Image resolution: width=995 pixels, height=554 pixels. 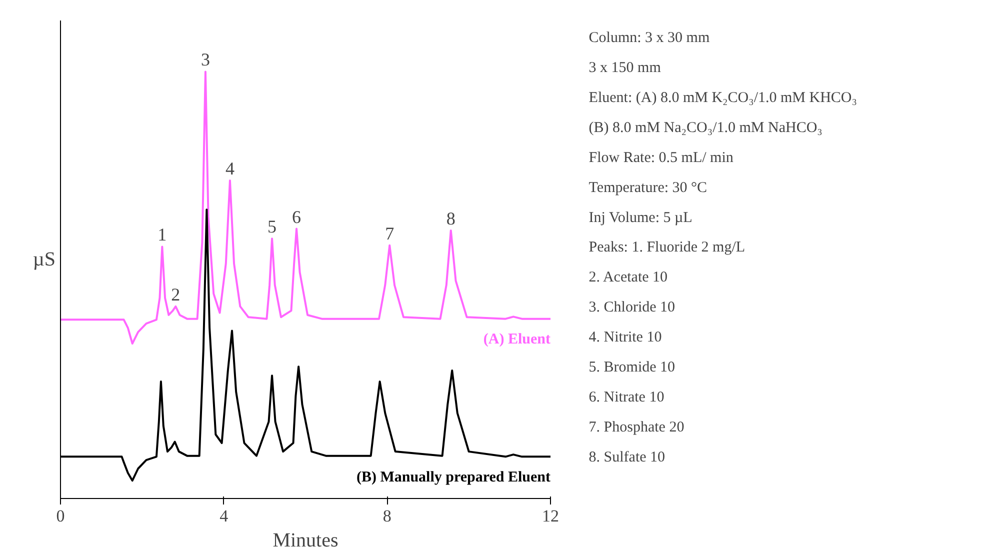 What do you see at coordinates (162, 234) in the screenshot?
I see `annotation: 1` at bounding box center [162, 234].